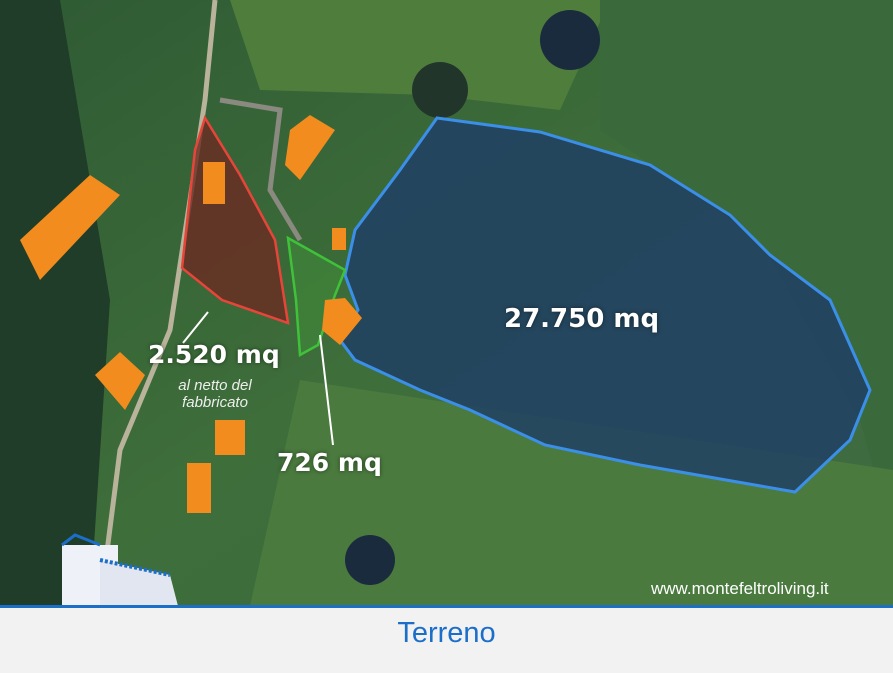 This screenshot has width=893, height=673. What do you see at coordinates (119, 569) in the screenshot?
I see `castle-logo` at bounding box center [119, 569].